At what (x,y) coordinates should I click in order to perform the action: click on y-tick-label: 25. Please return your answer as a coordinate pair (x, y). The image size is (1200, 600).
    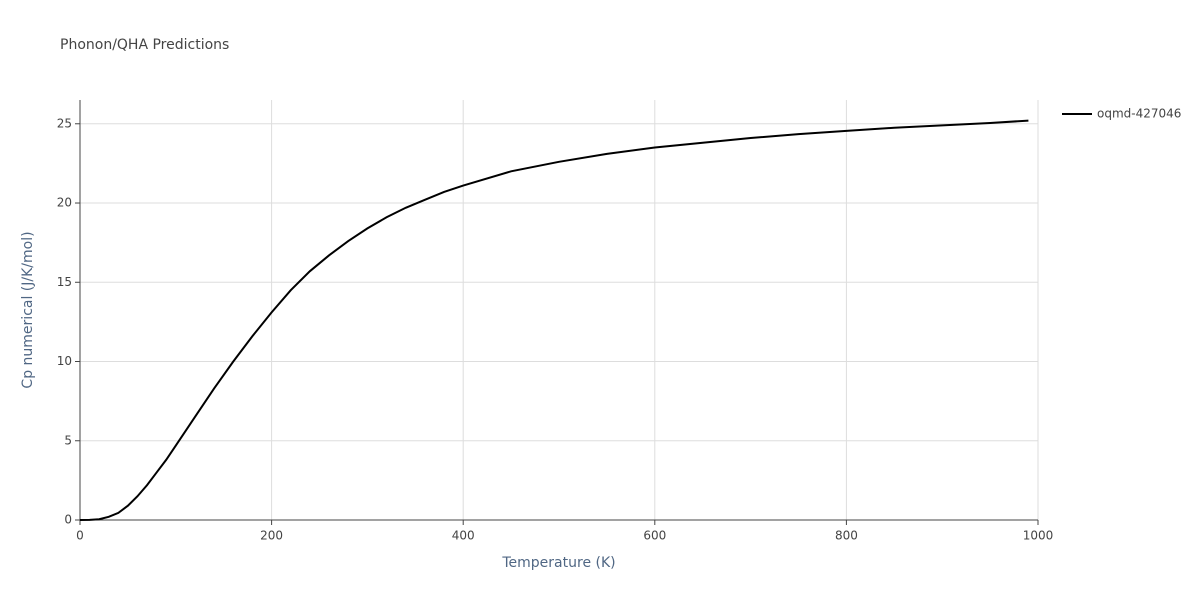
    Looking at the image, I should click on (64, 123).